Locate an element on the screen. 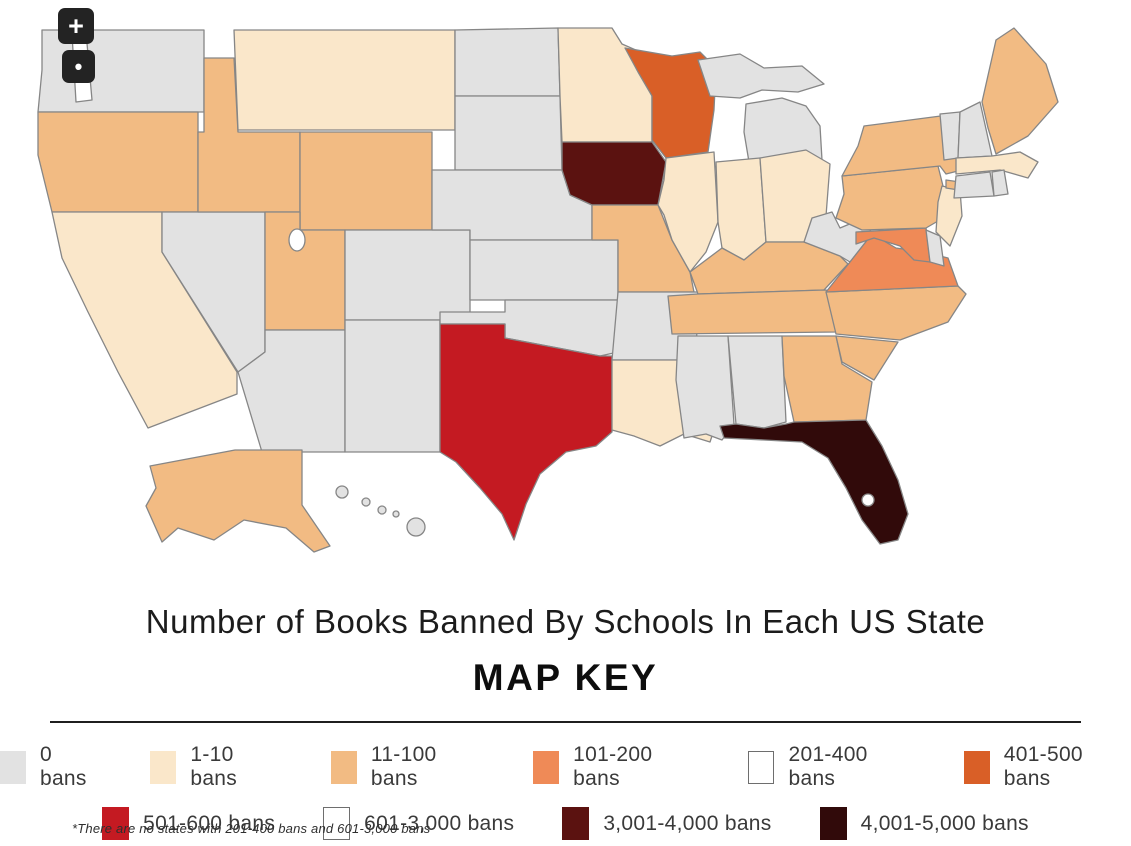 The width and height of the screenshot is (1131, 846). state-maine is located at coordinates (1020, 91).